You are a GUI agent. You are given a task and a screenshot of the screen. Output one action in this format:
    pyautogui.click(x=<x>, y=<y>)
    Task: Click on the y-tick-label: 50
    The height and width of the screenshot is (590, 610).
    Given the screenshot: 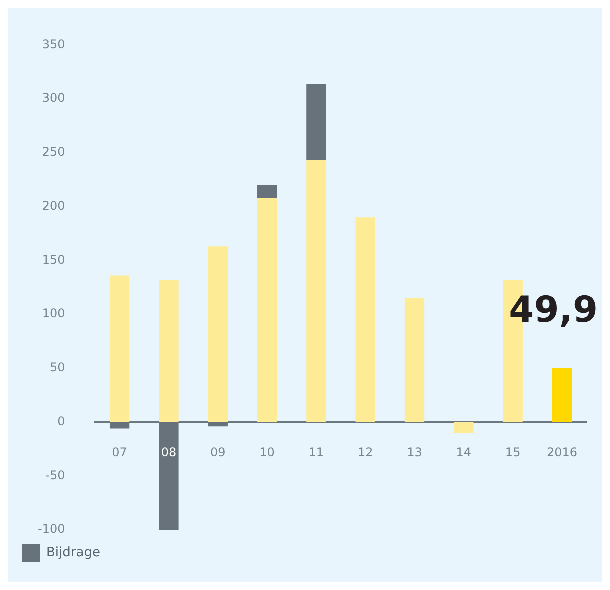 What is the action you would take?
    pyautogui.click(x=58, y=367)
    